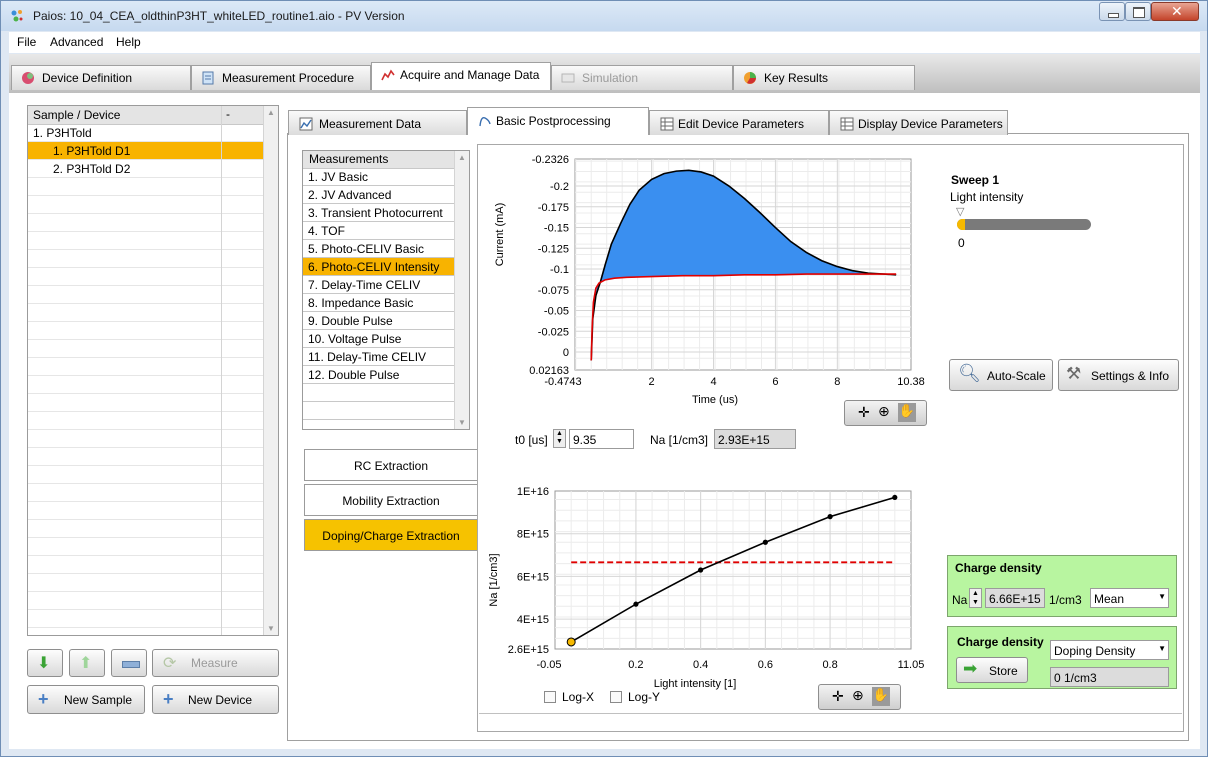 The height and width of the screenshot is (757, 1208). What do you see at coordinates (1024, 224) in the screenshot?
I see `sweep-slider` at bounding box center [1024, 224].